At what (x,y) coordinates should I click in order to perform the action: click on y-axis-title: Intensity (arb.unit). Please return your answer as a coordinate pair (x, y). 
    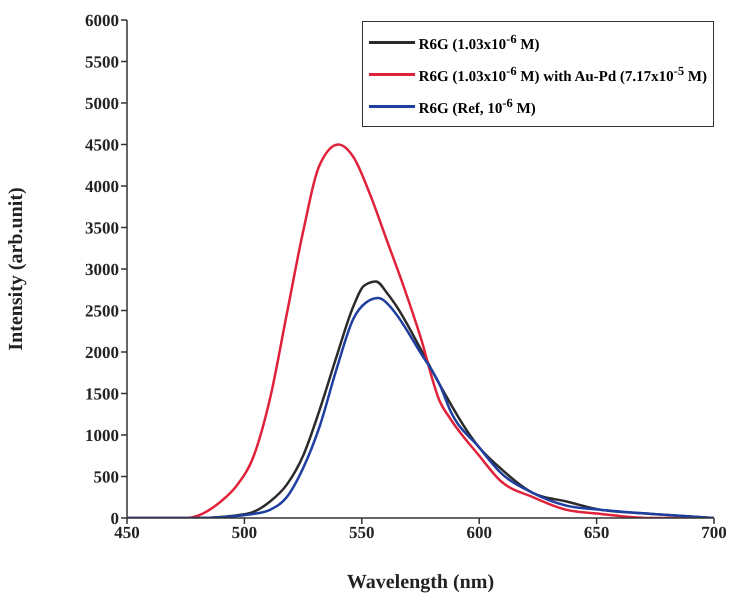
    Looking at the image, I should click on (16, 269).